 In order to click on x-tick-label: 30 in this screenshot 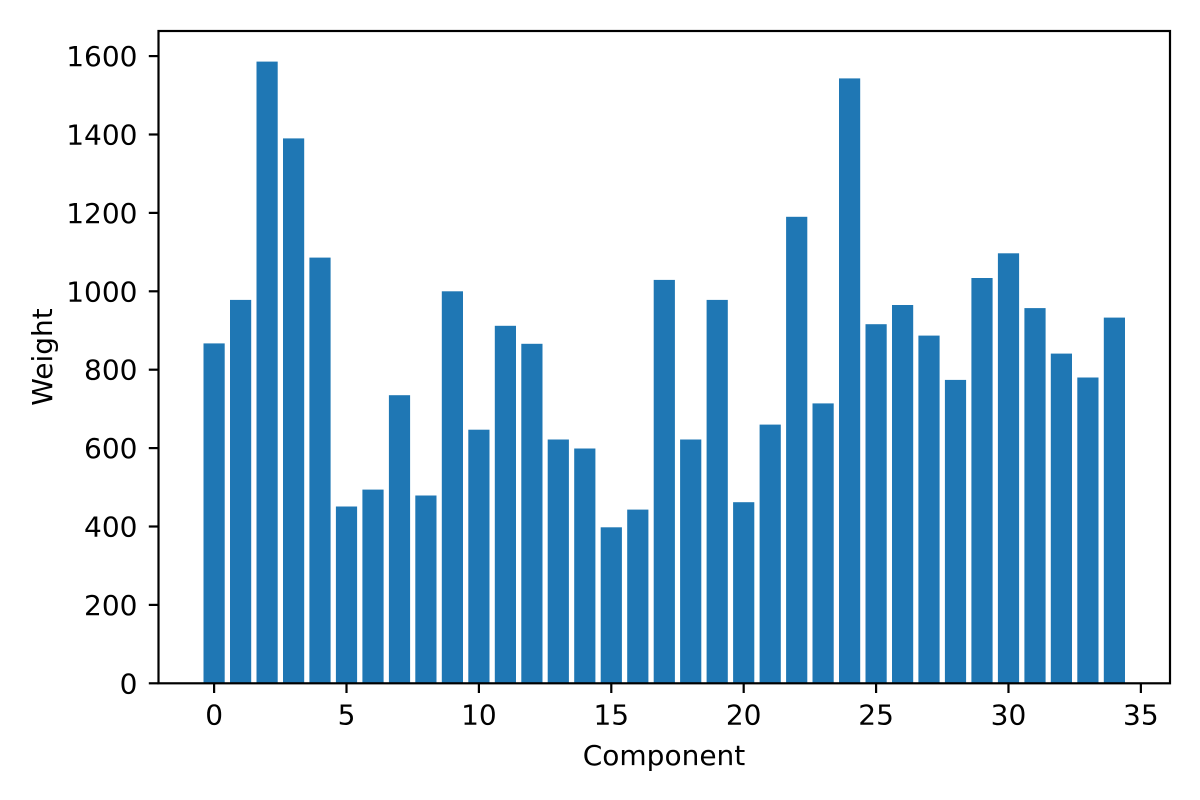, I will do `click(1009, 714)`.